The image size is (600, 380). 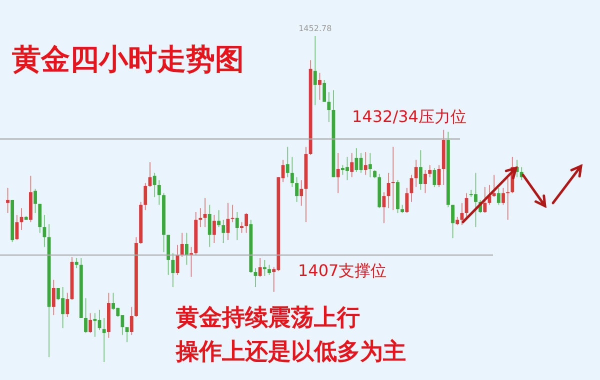 I want to click on annotation: 操作上还是以低多为主, so click(x=290, y=351).